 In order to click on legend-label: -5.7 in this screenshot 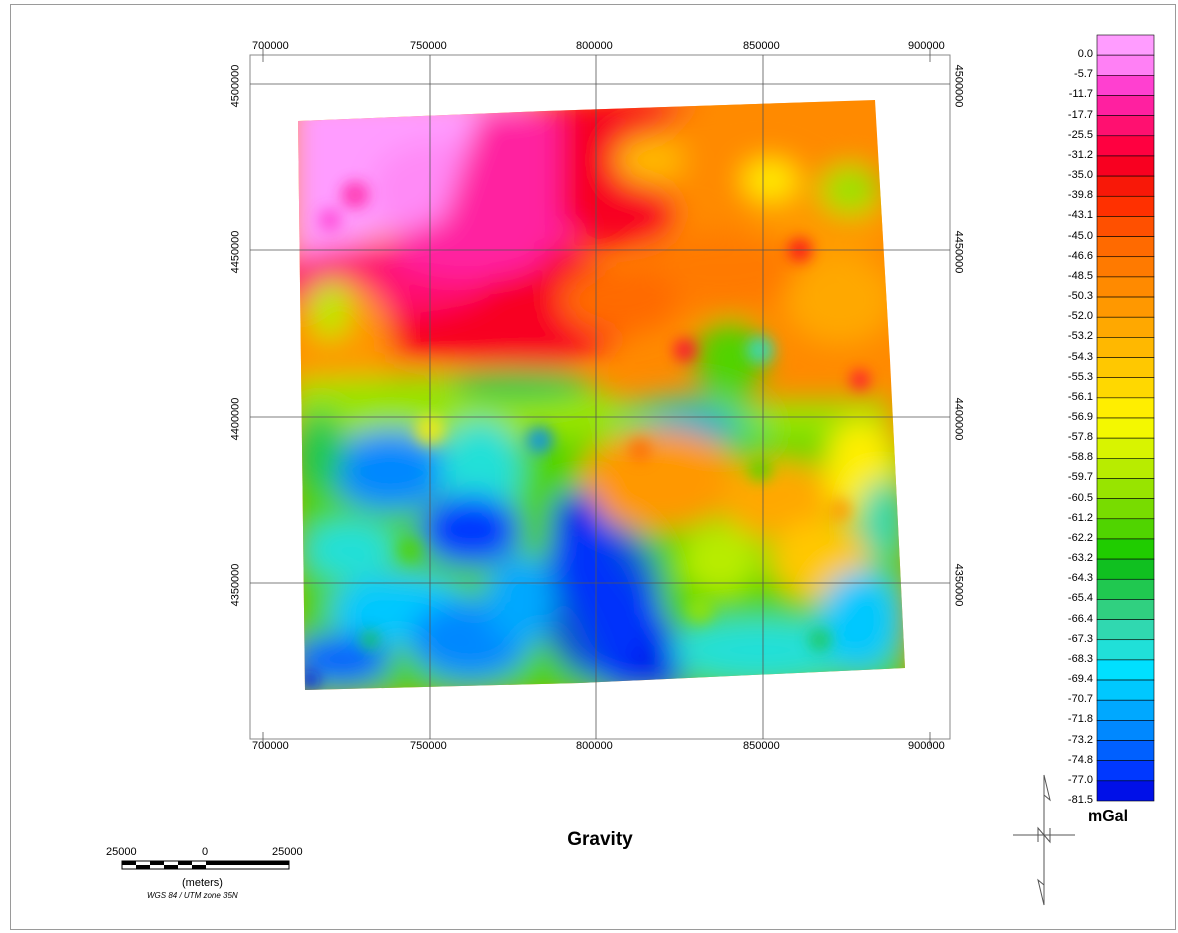, I will do `click(1083, 74)`.